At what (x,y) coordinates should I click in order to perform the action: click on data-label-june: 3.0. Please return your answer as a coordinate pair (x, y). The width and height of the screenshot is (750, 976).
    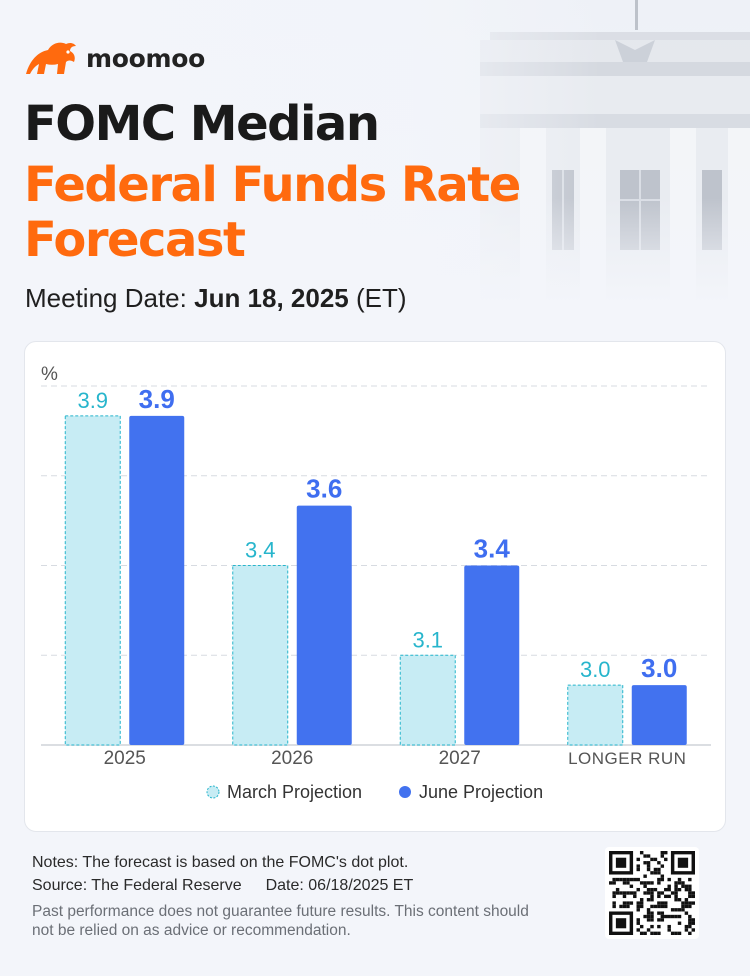
    Looking at the image, I should click on (659, 668).